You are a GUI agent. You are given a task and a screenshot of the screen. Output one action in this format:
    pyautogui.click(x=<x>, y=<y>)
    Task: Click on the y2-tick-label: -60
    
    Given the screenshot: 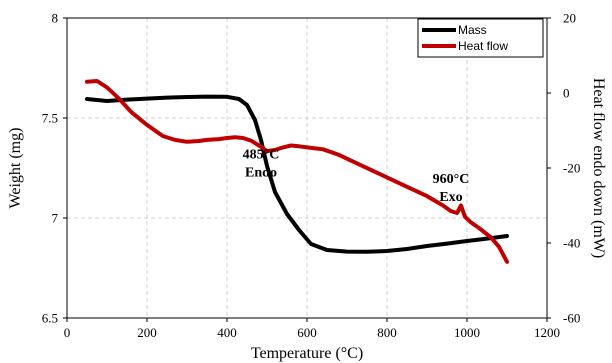 What is the action you would take?
    pyautogui.click(x=571, y=318)
    